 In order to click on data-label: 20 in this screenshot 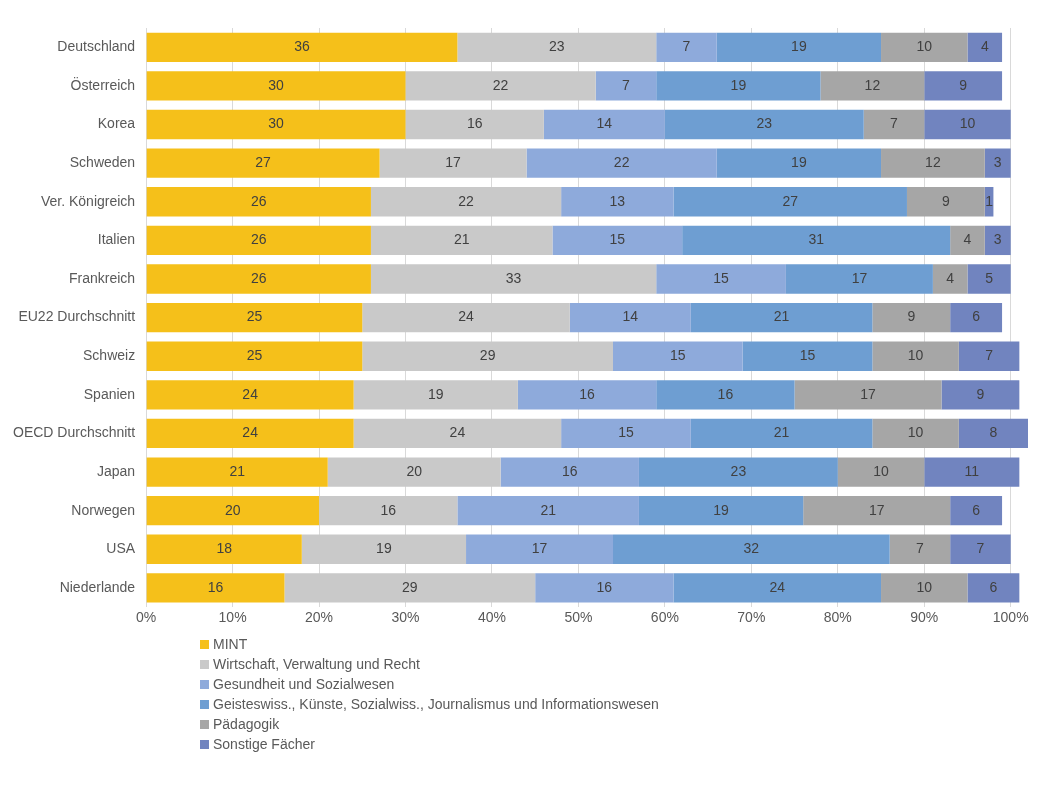, I will do `click(414, 470)`.